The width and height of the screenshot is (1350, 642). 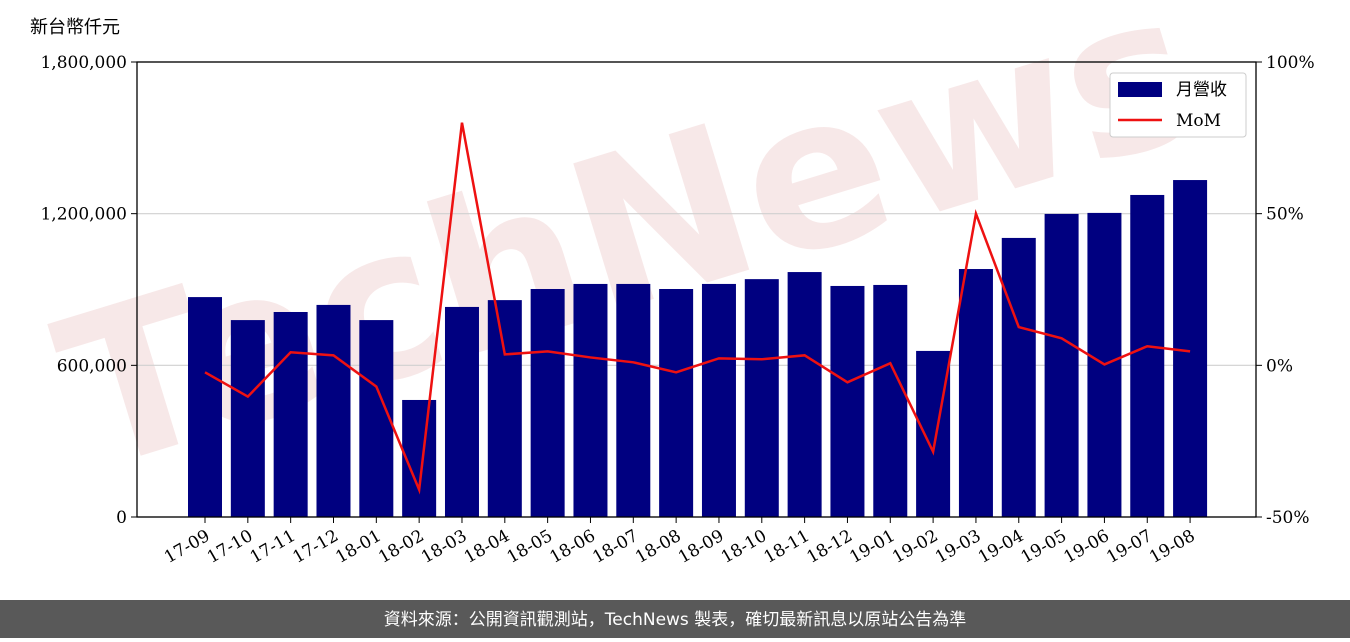 I want to click on y-tick-label: 1,200,000, so click(x=83, y=215).